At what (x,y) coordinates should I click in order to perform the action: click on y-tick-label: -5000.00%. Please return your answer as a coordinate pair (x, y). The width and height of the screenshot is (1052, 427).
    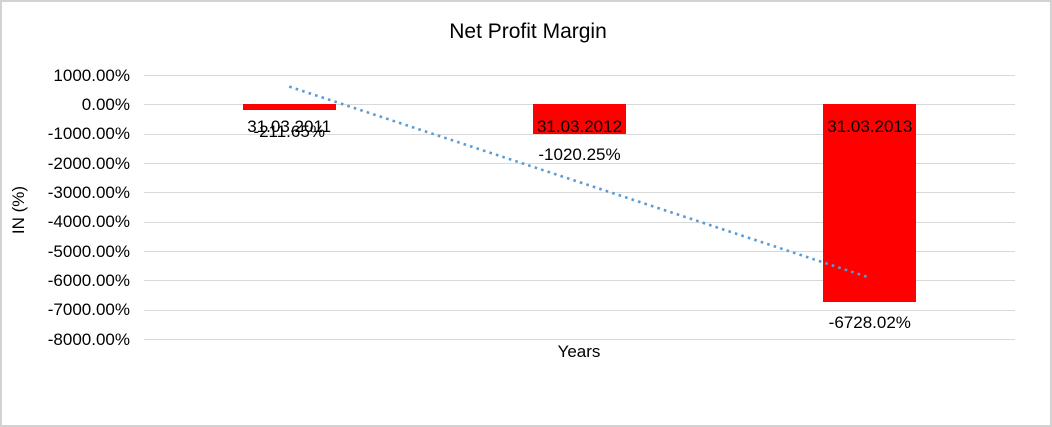
    Looking at the image, I should click on (88, 251).